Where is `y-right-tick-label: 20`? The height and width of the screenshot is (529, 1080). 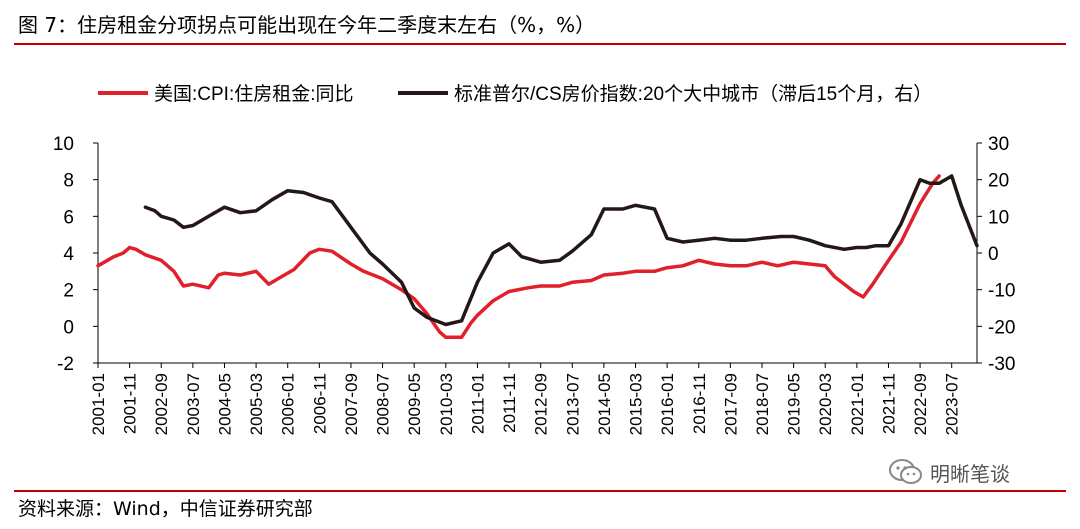
y-right-tick-label: 20 is located at coordinates (998, 181).